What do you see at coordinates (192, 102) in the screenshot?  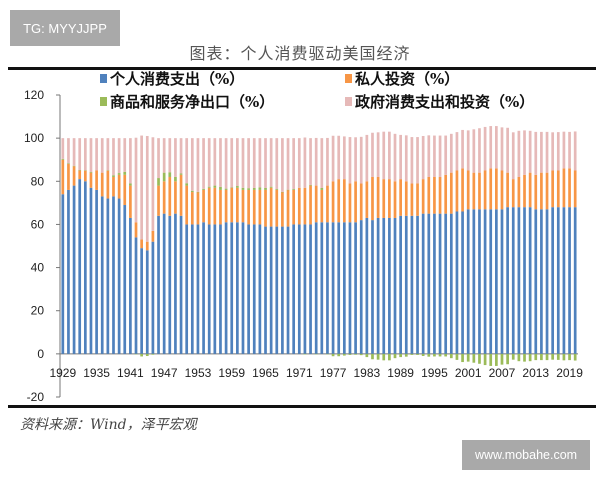 I see `legend-label: 商品和服务净出口（%）` at bounding box center [192, 102].